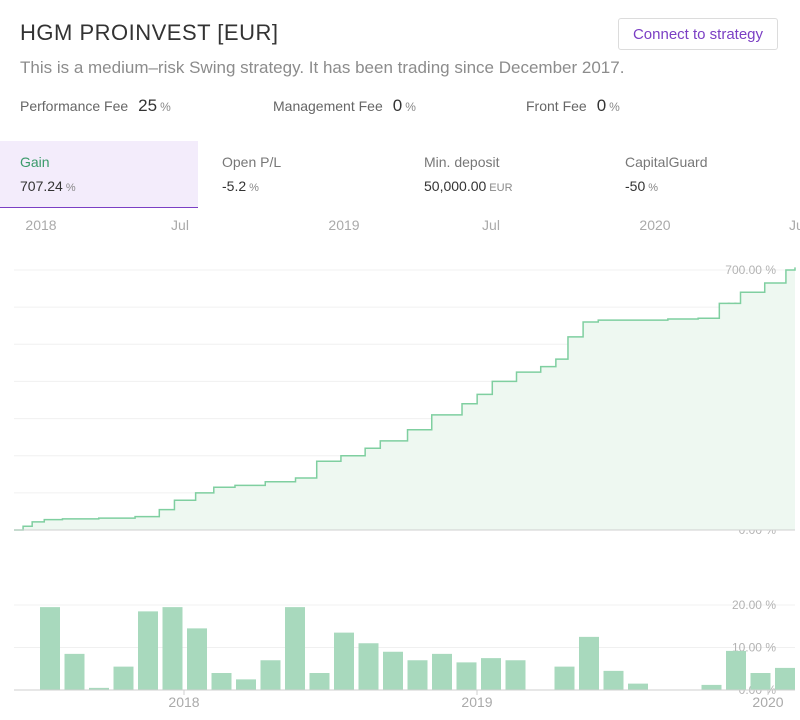 Image resolution: width=800 pixels, height=720 pixels. What do you see at coordinates (252, 162) in the screenshot?
I see `open-pl-label: Open P/L` at bounding box center [252, 162].